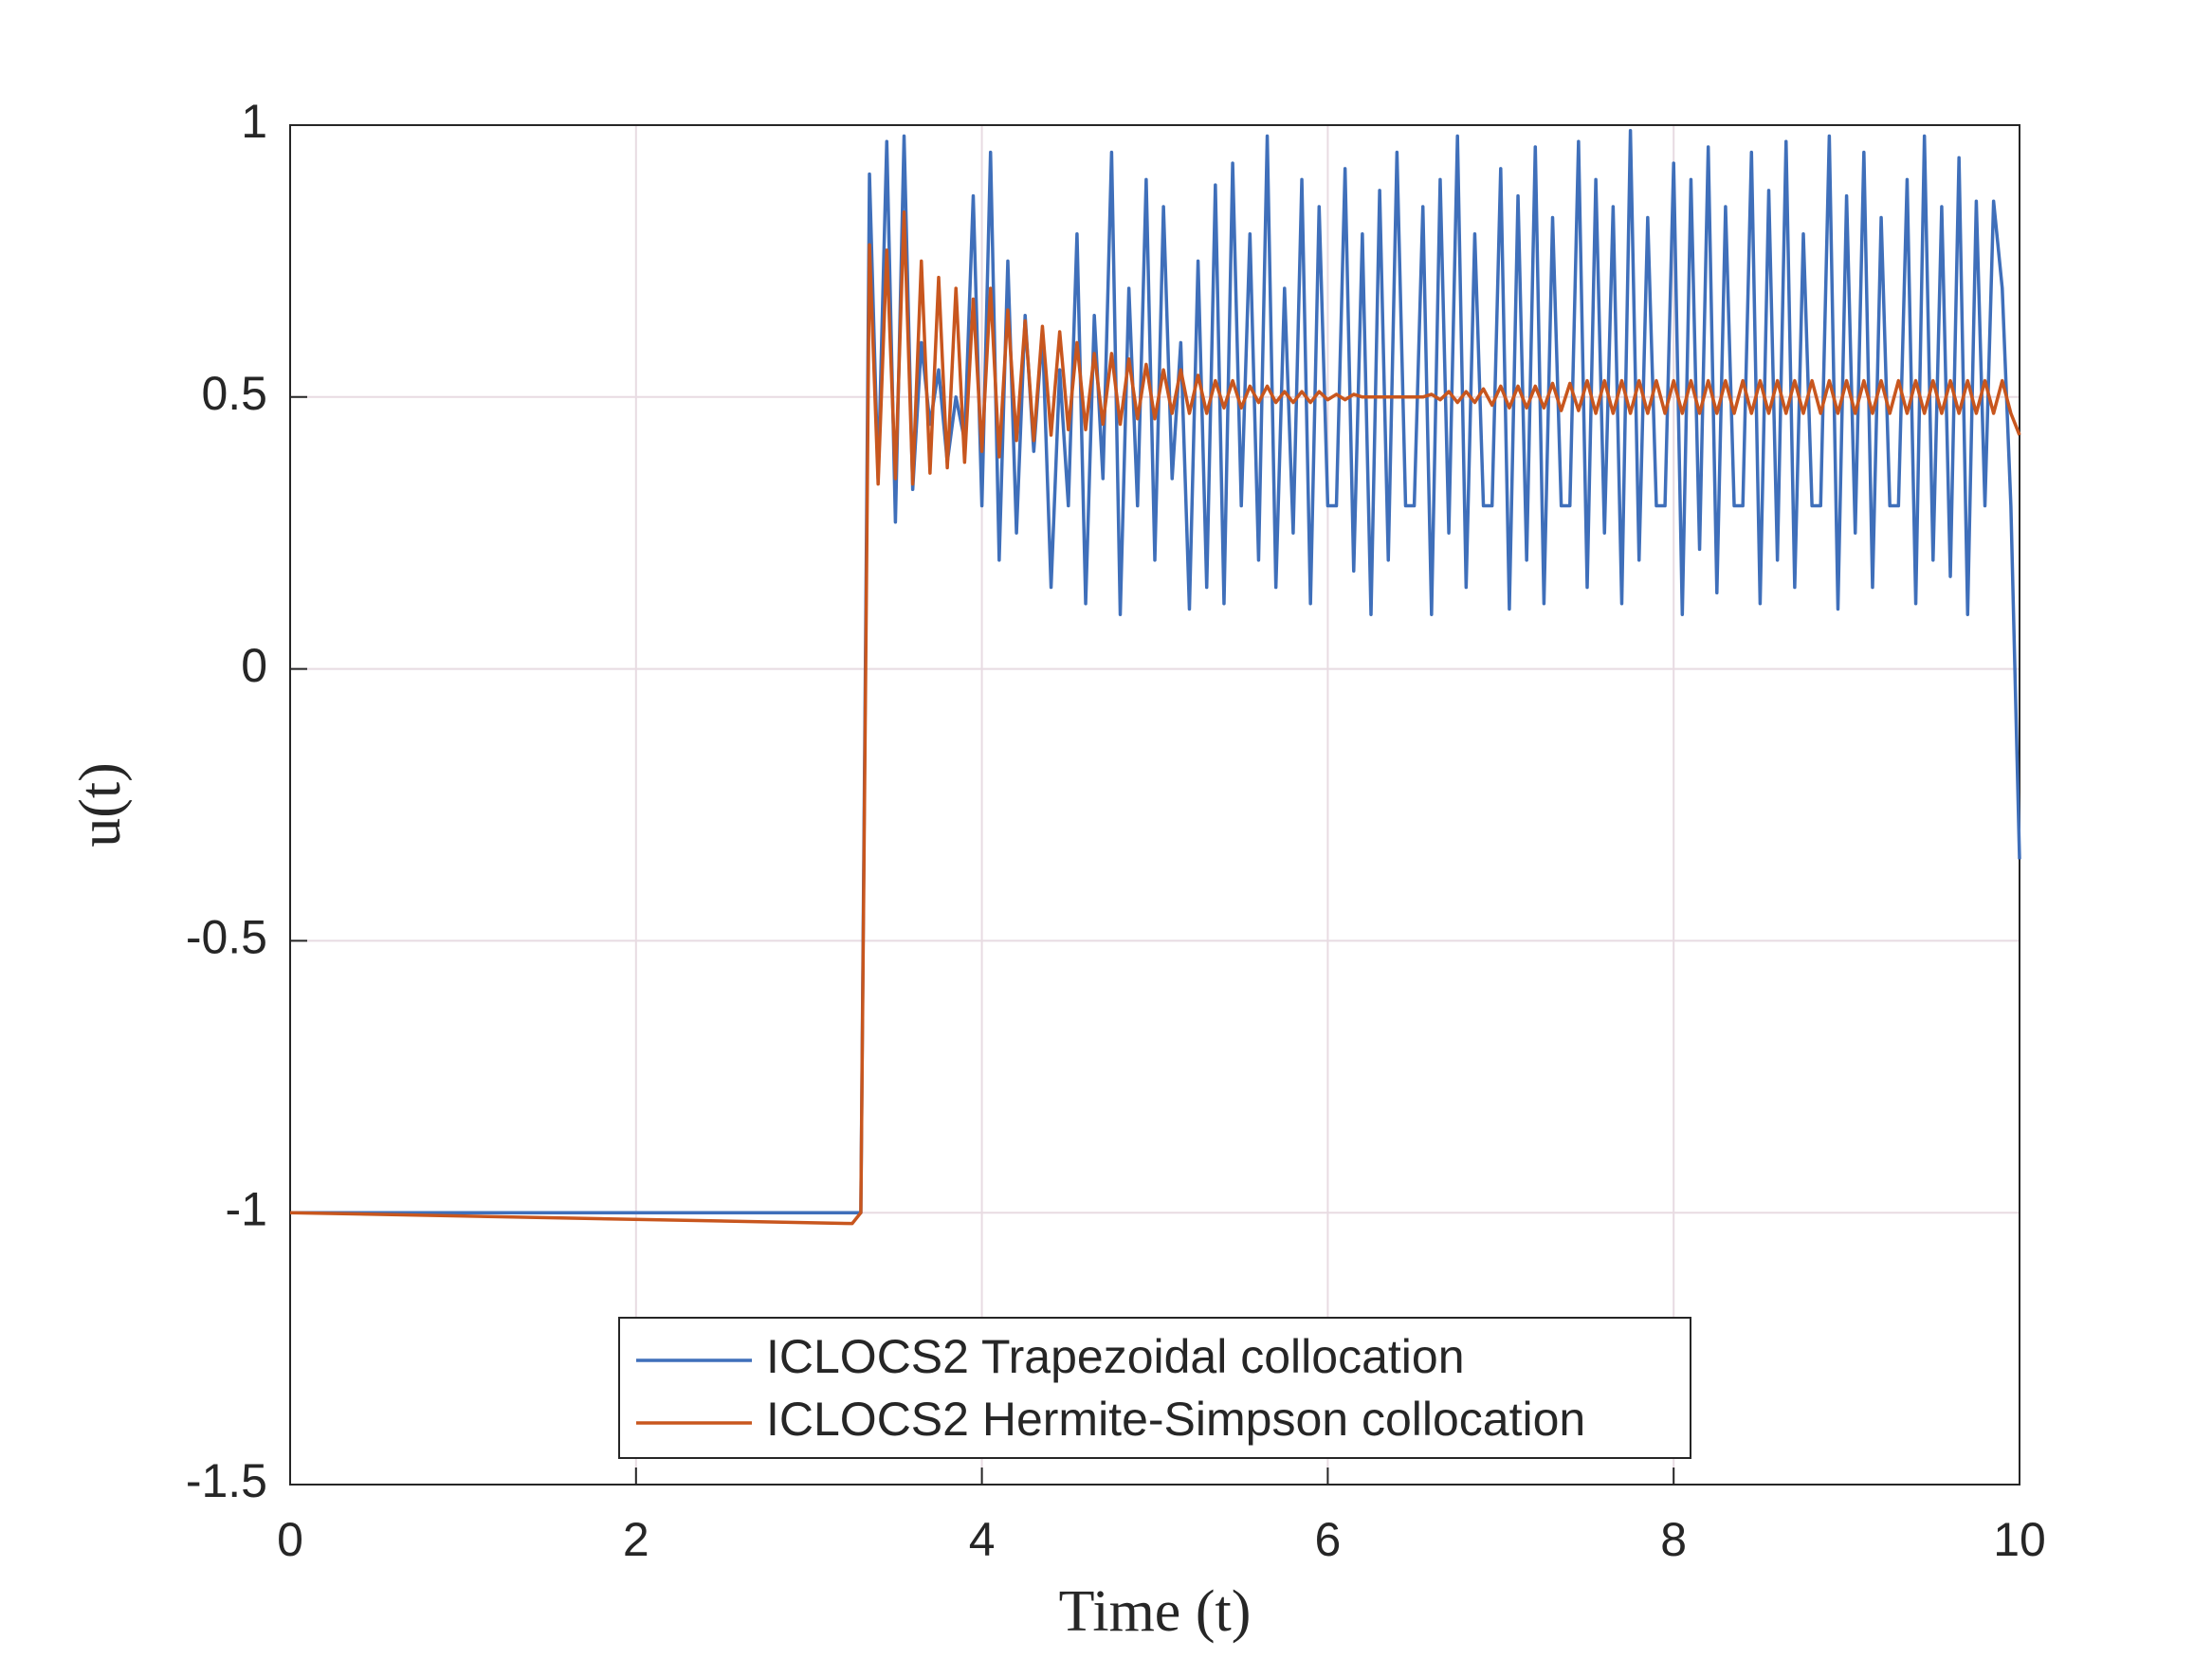 Image resolution: width=2212 pixels, height=1659 pixels. What do you see at coordinates (234, 393) in the screenshot?
I see `y-tick-label: 0.5` at bounding box center [234, 393].